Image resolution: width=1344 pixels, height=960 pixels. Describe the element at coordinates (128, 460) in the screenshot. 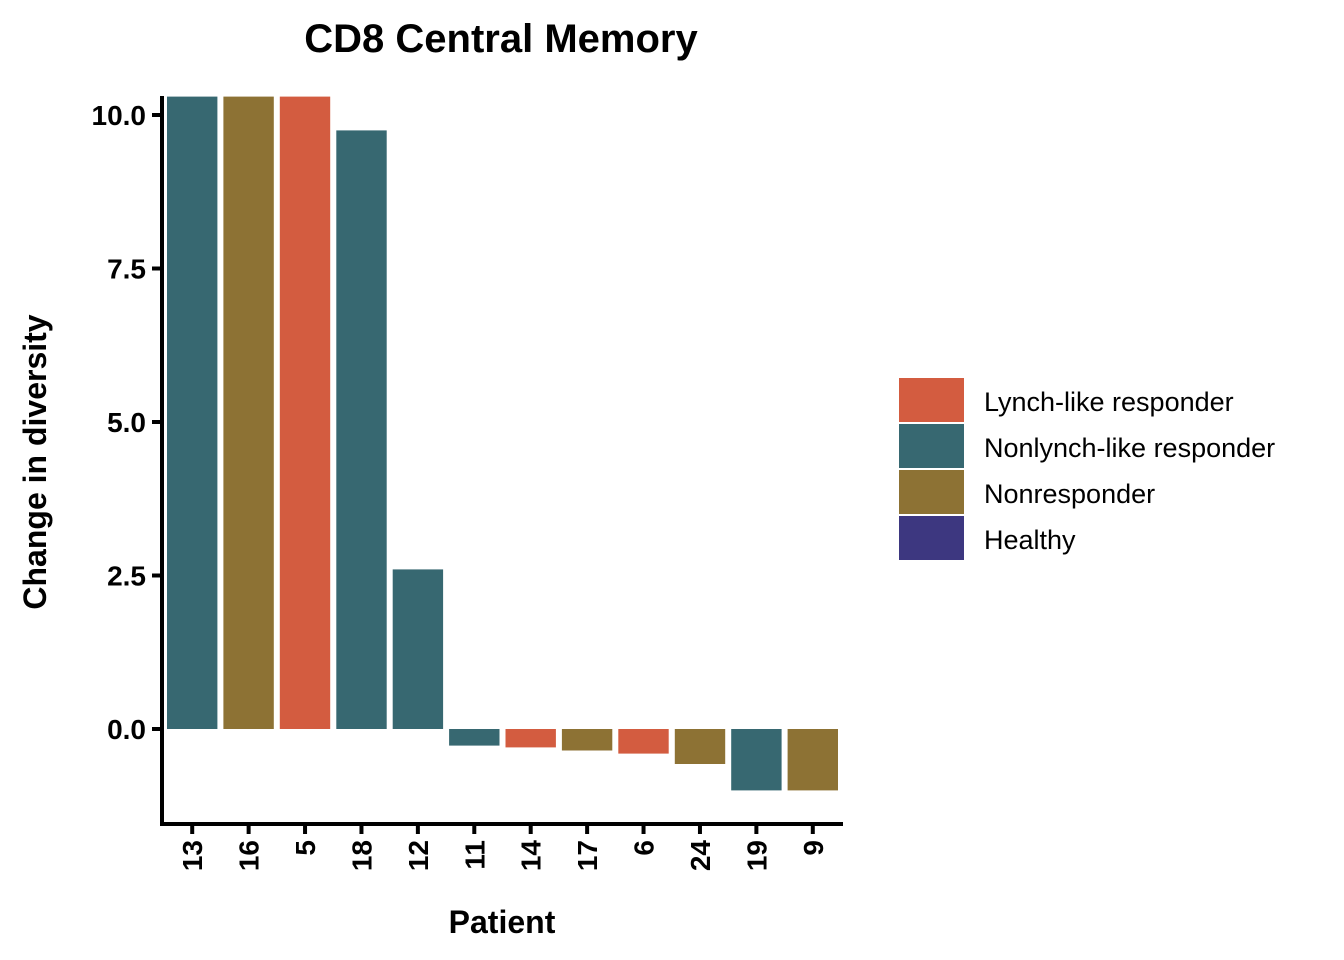

I see `y-axis: 0.0 2.5 5.0 7.5 10.0` at that location.